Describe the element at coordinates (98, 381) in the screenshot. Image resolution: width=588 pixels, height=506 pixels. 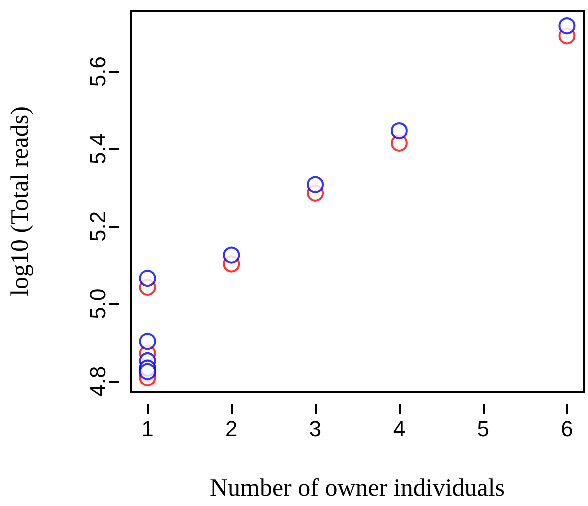
I see `y-tick-label: 4.8` at that location.